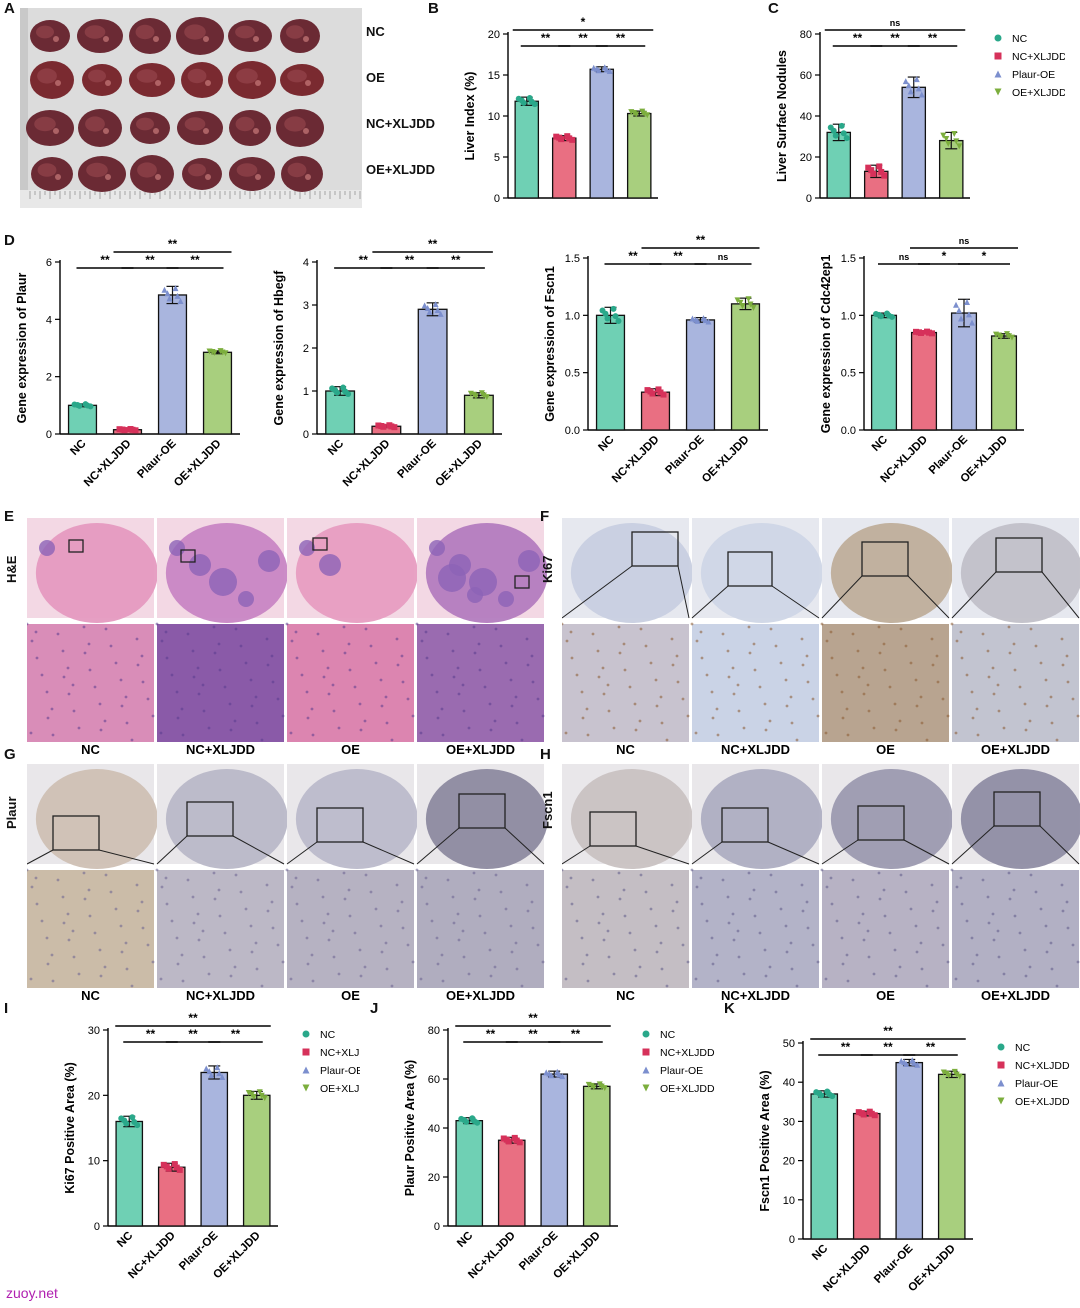 Image resolution: width=1080 pixels, height=1308 pixels. Describe the element at coordinates (1038, 93) in the screenshot. I see `legend-oe-xljdd: OE+XLJDD` at that location.